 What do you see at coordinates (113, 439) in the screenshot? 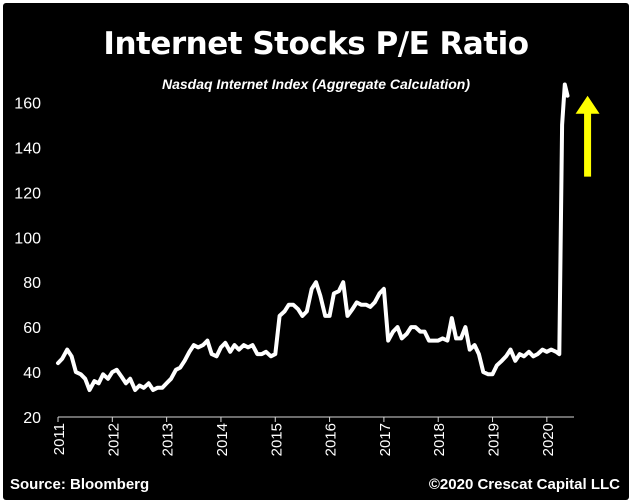
I see `x-tick-label: 2012` at bounding box center [113, 439].